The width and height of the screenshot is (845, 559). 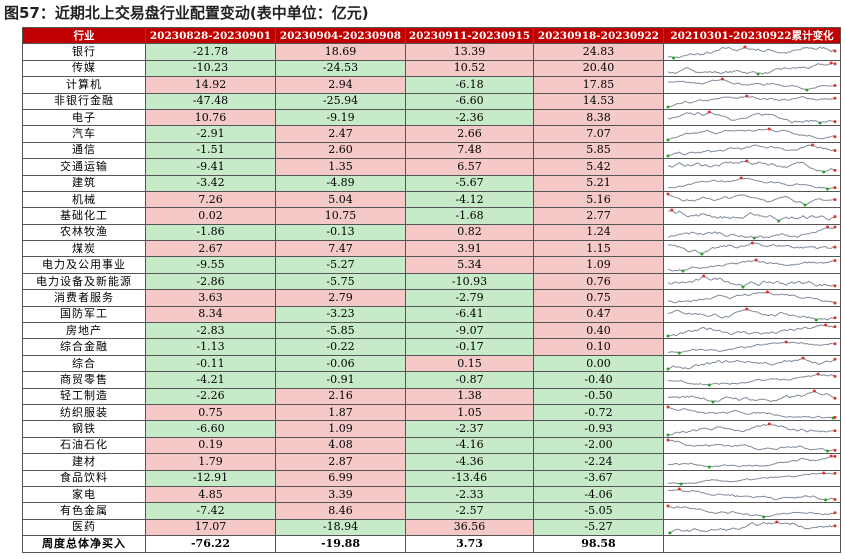 I want to click on value-cell: -0.72, so click(x=598, y=412).